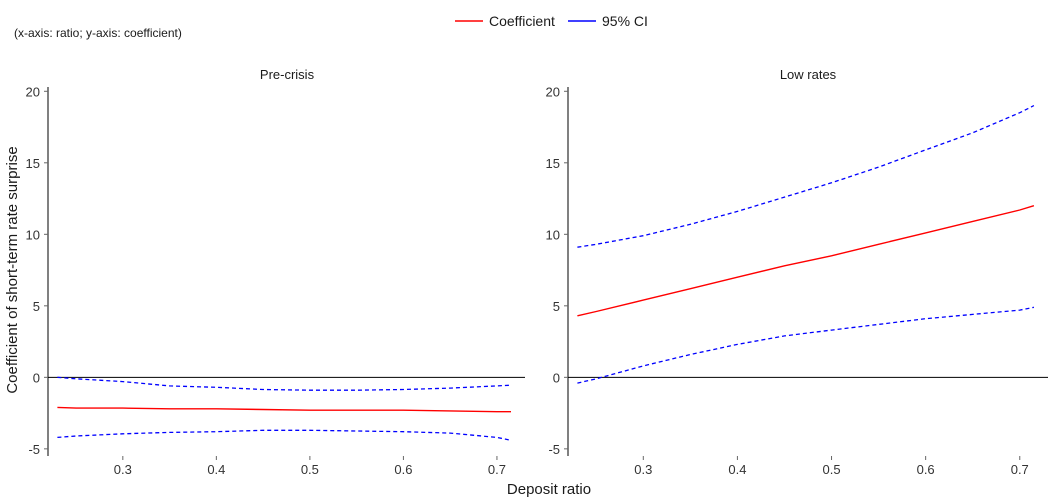 This screenshot has width=1057, height=498. Describe the element at coordinates (808, 74) in the screenshot. I see `panel-title: Low rates` at that location.